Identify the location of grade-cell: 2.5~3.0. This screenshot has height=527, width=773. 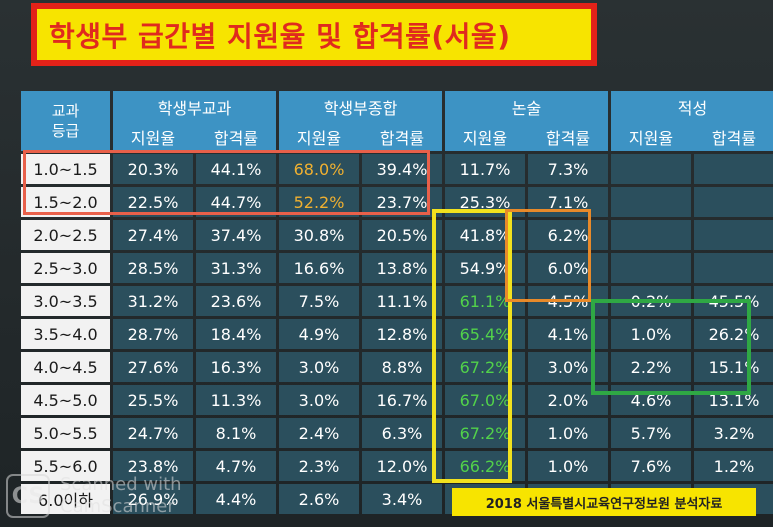
(65, 268).